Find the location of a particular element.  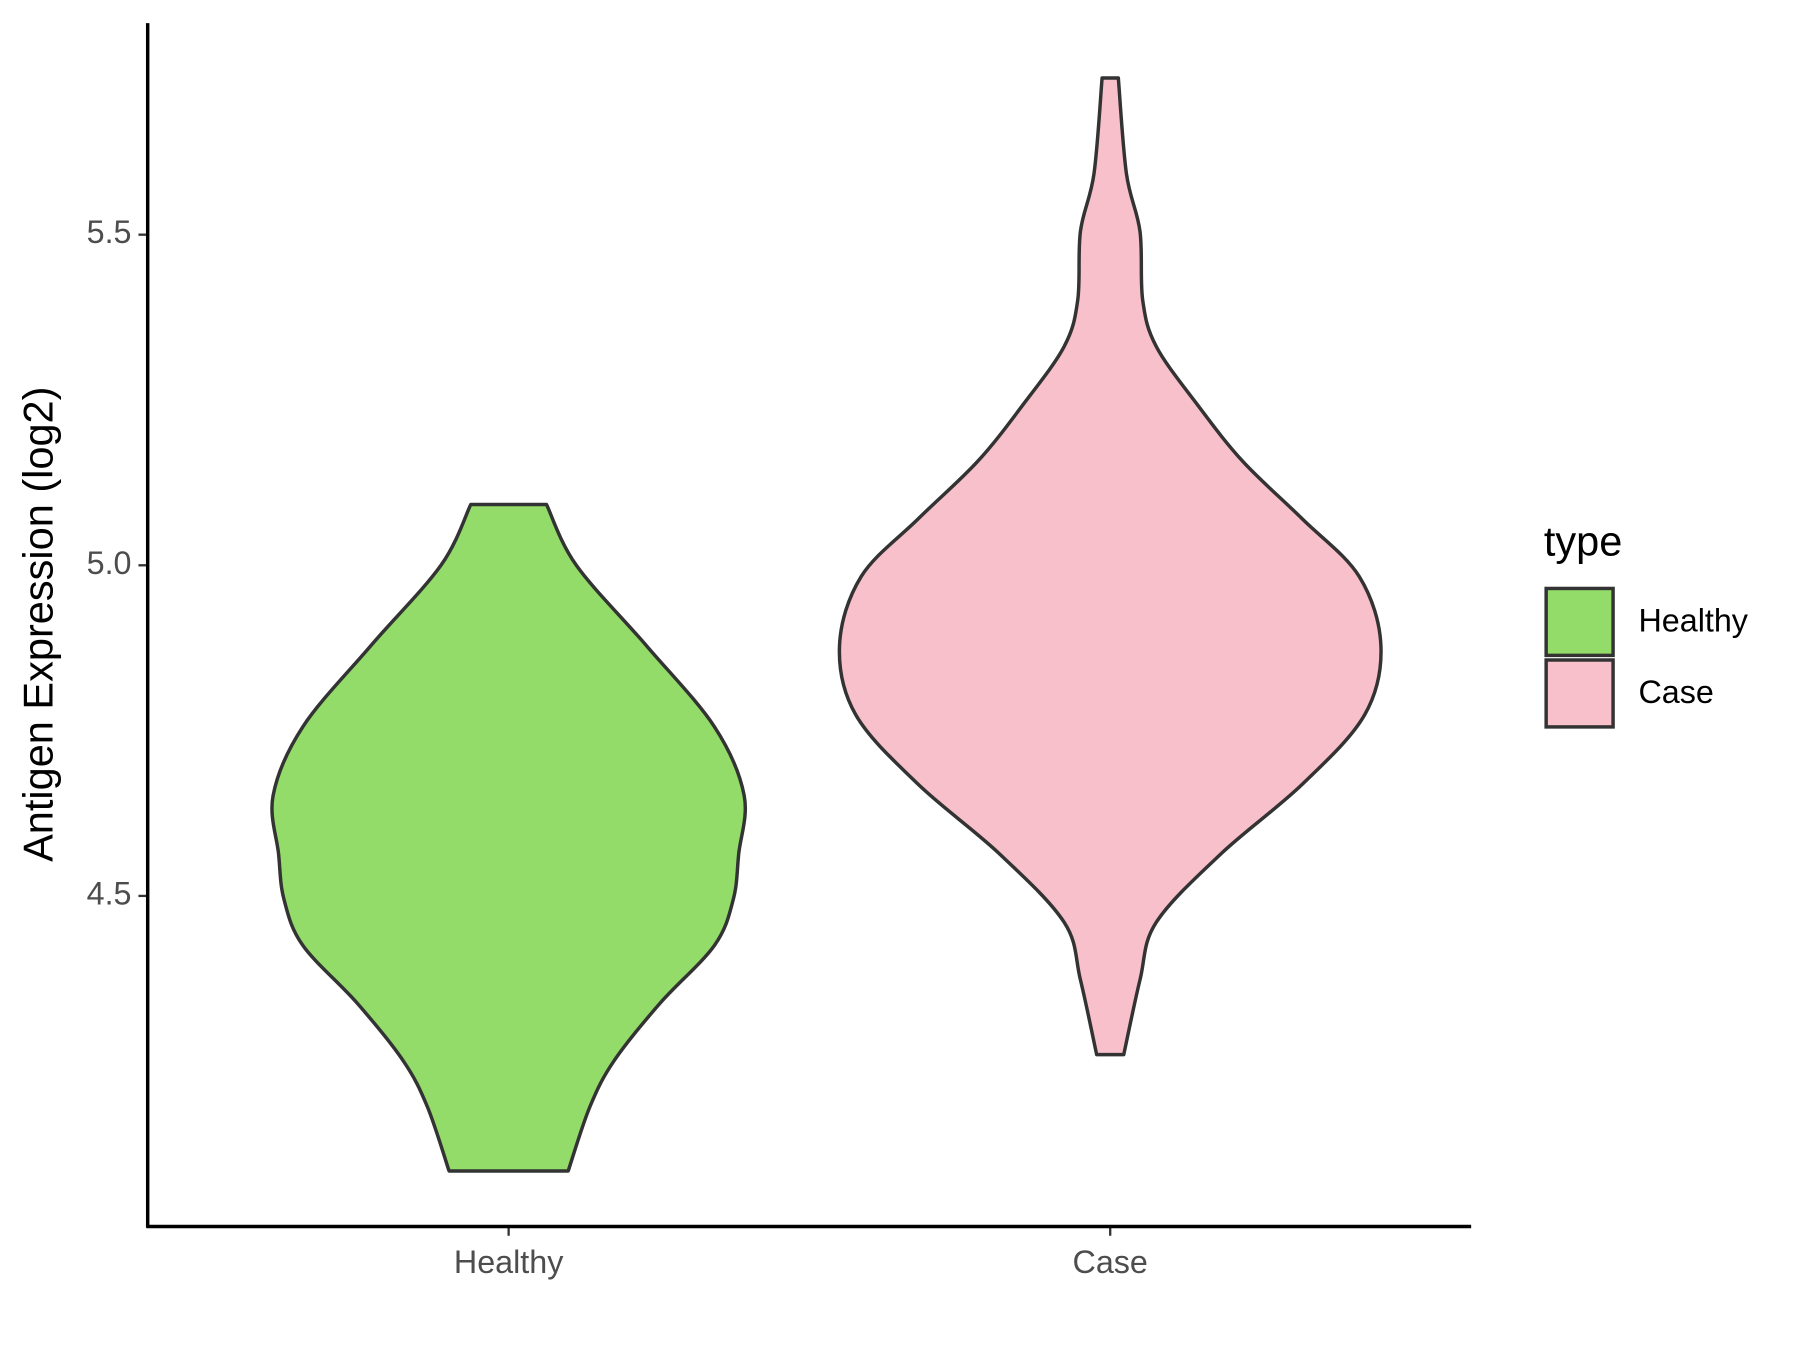

y-axis-title: Antigen Expression (log2) is located at coordinates (38, 624).